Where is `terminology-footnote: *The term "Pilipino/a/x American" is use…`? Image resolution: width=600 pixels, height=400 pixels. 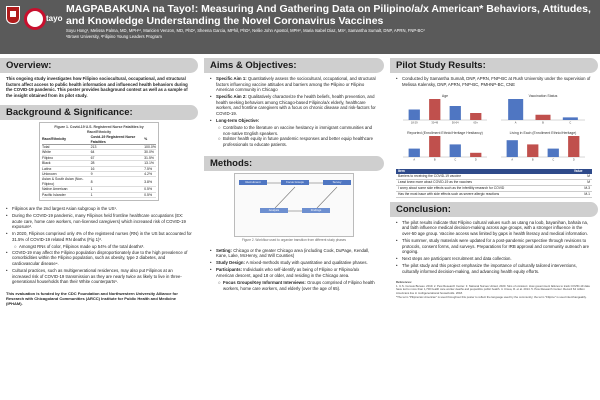 terminology-footnote: *The term "Pilipino/a/x American" is use… is located at coordinates (491, 297).